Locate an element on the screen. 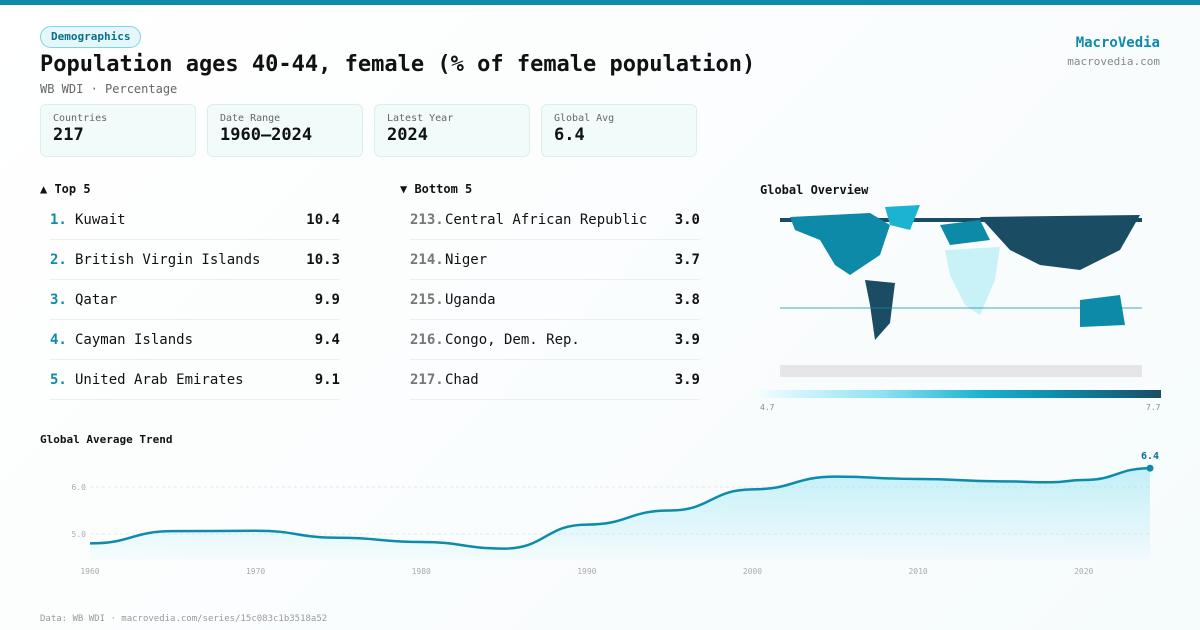 The image size is (1200, 630). last-value-label: 6.4 is located at coordinates (1150, 456).